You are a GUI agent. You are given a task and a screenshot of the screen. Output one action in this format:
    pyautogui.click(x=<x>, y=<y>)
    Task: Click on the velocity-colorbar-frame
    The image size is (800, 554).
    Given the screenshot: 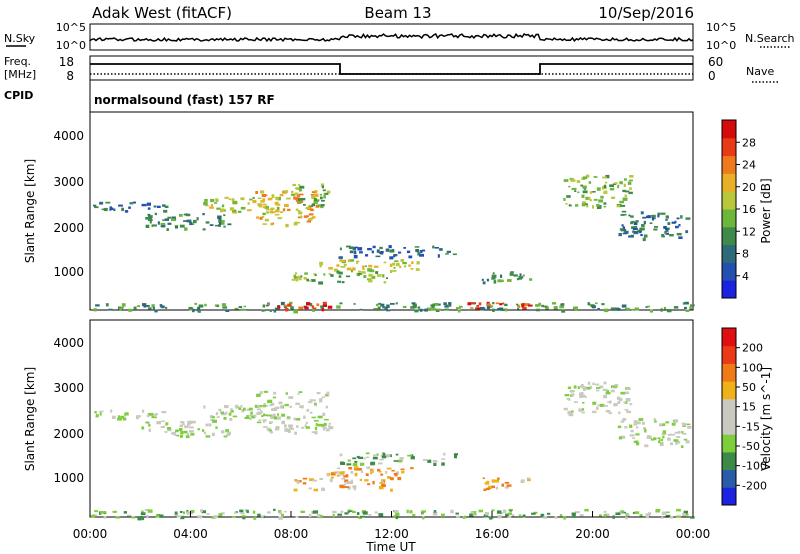 What is the action you would take?
    pyautogui.click(x=729, y=416)
    